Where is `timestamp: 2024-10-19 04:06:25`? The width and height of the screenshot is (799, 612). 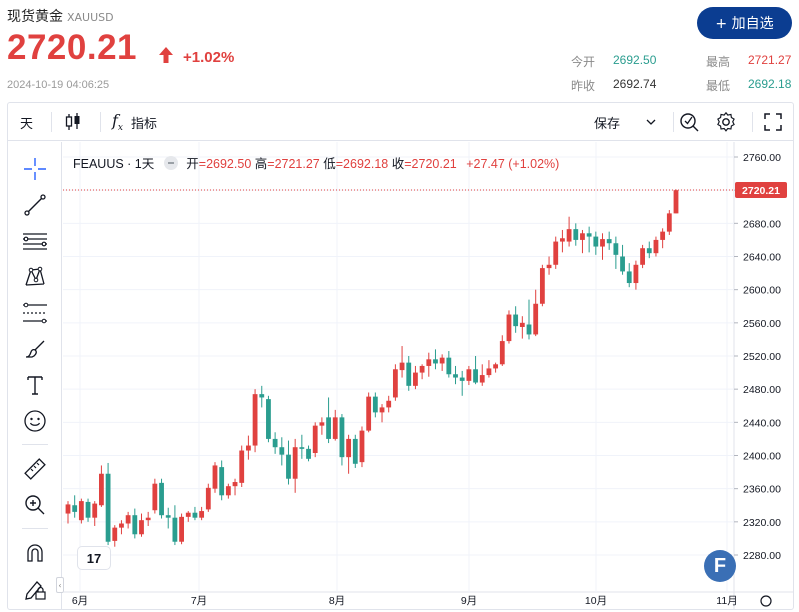
timestamp: 2024-10-19 04:06:25 is located at coordinates (58, 85).